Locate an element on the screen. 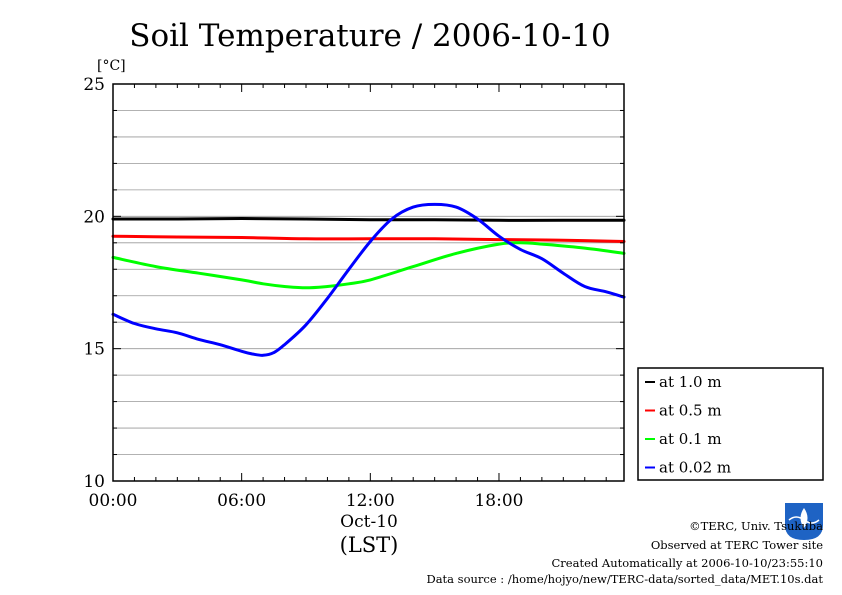 The height and width of the screenshot is (595, 842). x-axis-date-label: Oct-10 is located at coordinates (369, 522).